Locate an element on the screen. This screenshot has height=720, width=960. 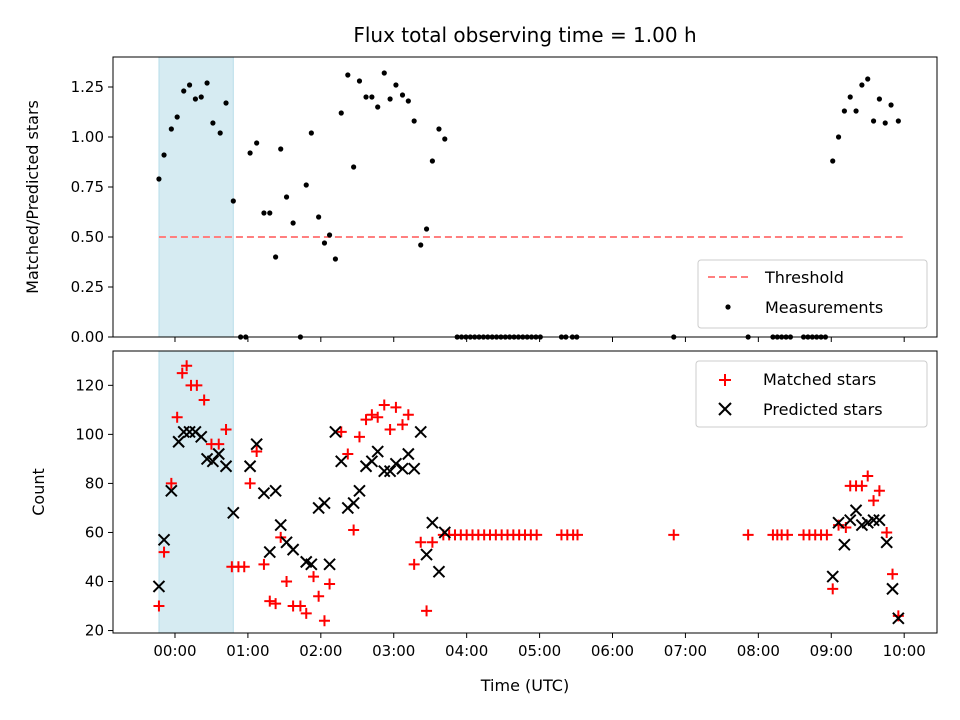
y-tick-label: 0.25 is located at coordinates (87, 287).